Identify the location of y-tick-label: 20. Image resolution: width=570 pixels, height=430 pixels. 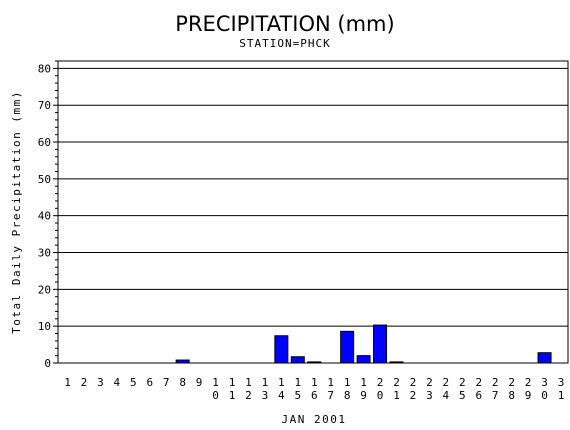
(44, 289).